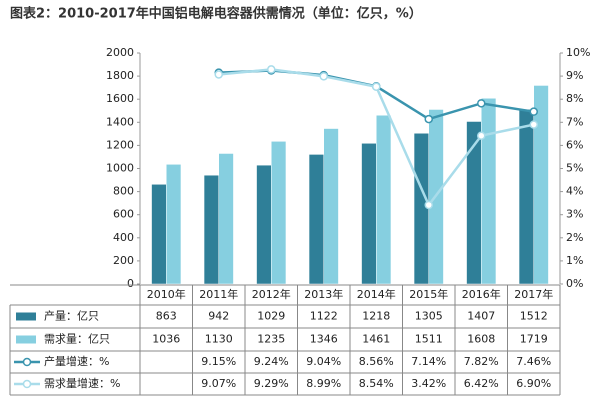  What do you see at coordinates (574, 260) in the screenshot?
I see `y2-tick-label: 1%` at bounding box center [574, 260].